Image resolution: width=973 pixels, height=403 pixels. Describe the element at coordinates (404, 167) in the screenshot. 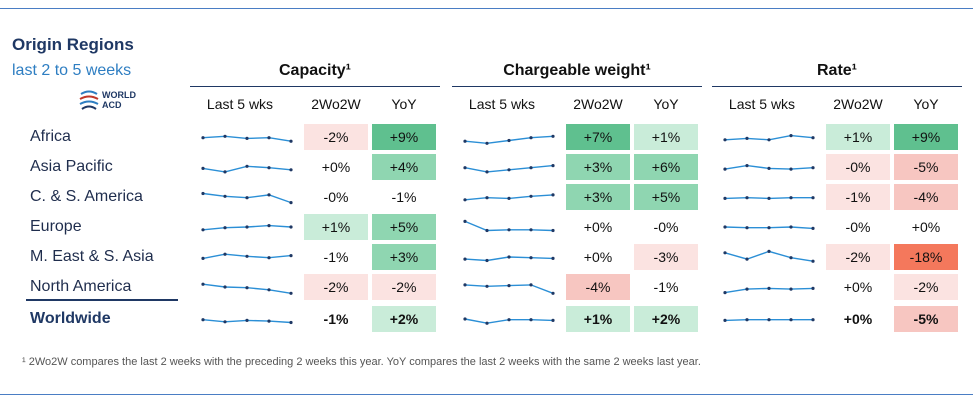

I see `value-cell: +4%` at that location.